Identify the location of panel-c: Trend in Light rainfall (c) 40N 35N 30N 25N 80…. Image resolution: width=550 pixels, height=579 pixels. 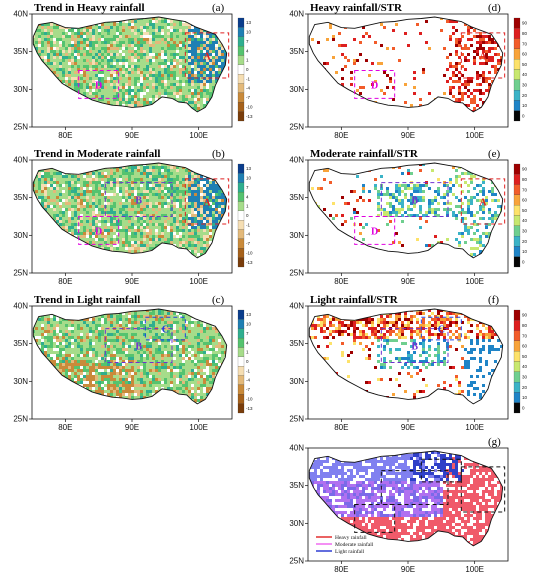
(137, 364).